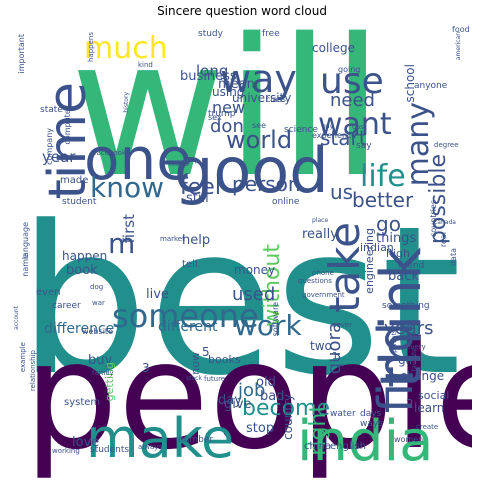 The image size is (484, 482). What do you see at coordinates (251, 170) in the screenshot?
I see `word-good: good` at bounding box center [251, 170].